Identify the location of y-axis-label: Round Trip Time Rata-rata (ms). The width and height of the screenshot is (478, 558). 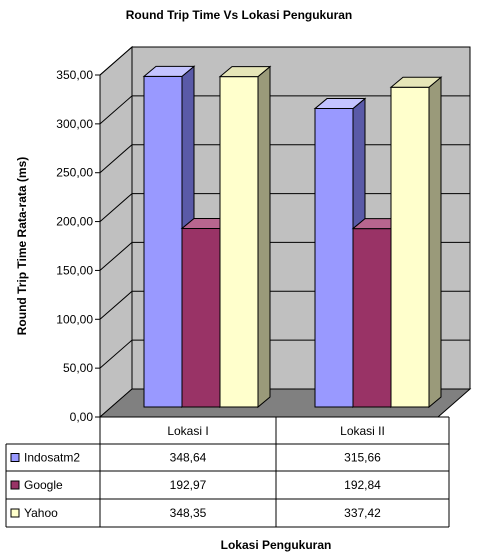
(22, 246).